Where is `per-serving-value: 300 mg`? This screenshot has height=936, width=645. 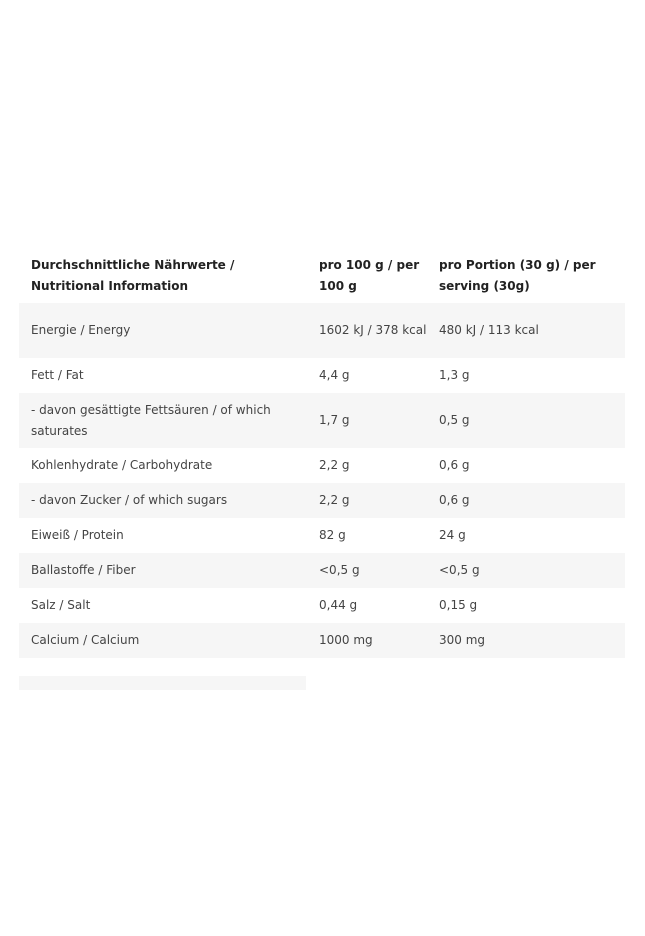 per-serving-value: 300 mg is located at coordinates (462, 640).